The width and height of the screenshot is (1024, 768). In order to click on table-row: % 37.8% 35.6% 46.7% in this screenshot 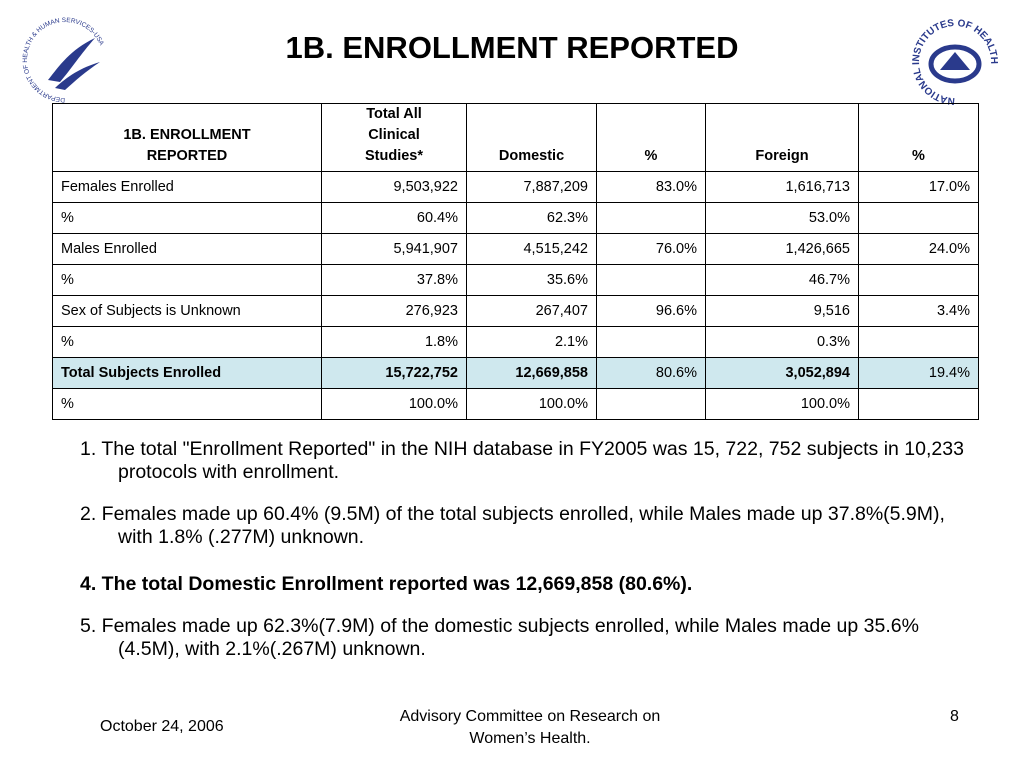, I will do `click(515, 280)`.